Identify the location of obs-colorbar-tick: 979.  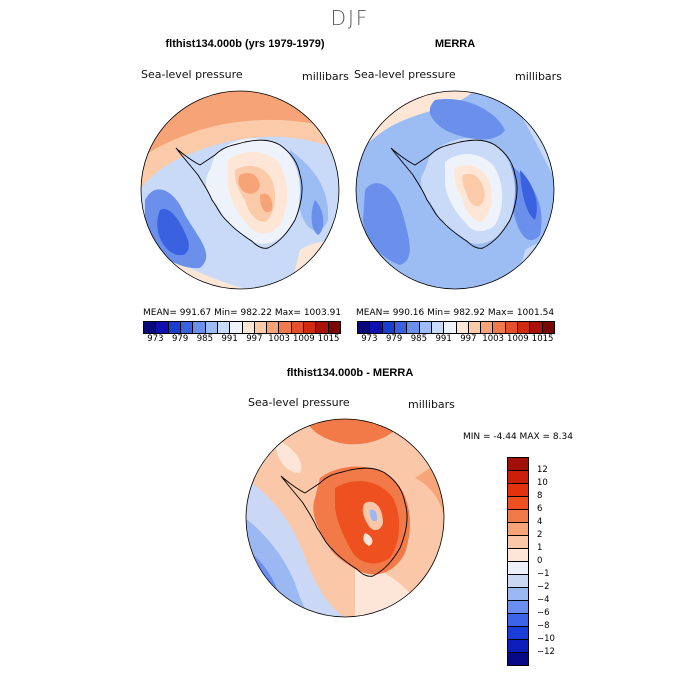
(394, 339).